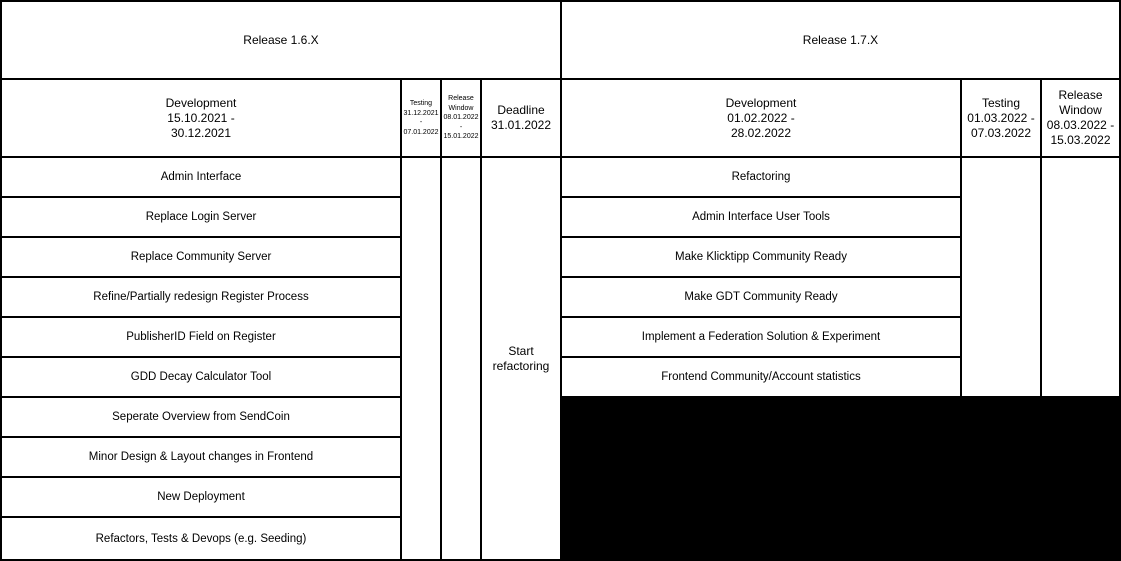 The image size is (1121, 561). Describe the element at coordinates (1080, 118) in the screenshot. I see `right-release-window-header: Release Window 08.03.2022 - 15.03.2022` at that location.